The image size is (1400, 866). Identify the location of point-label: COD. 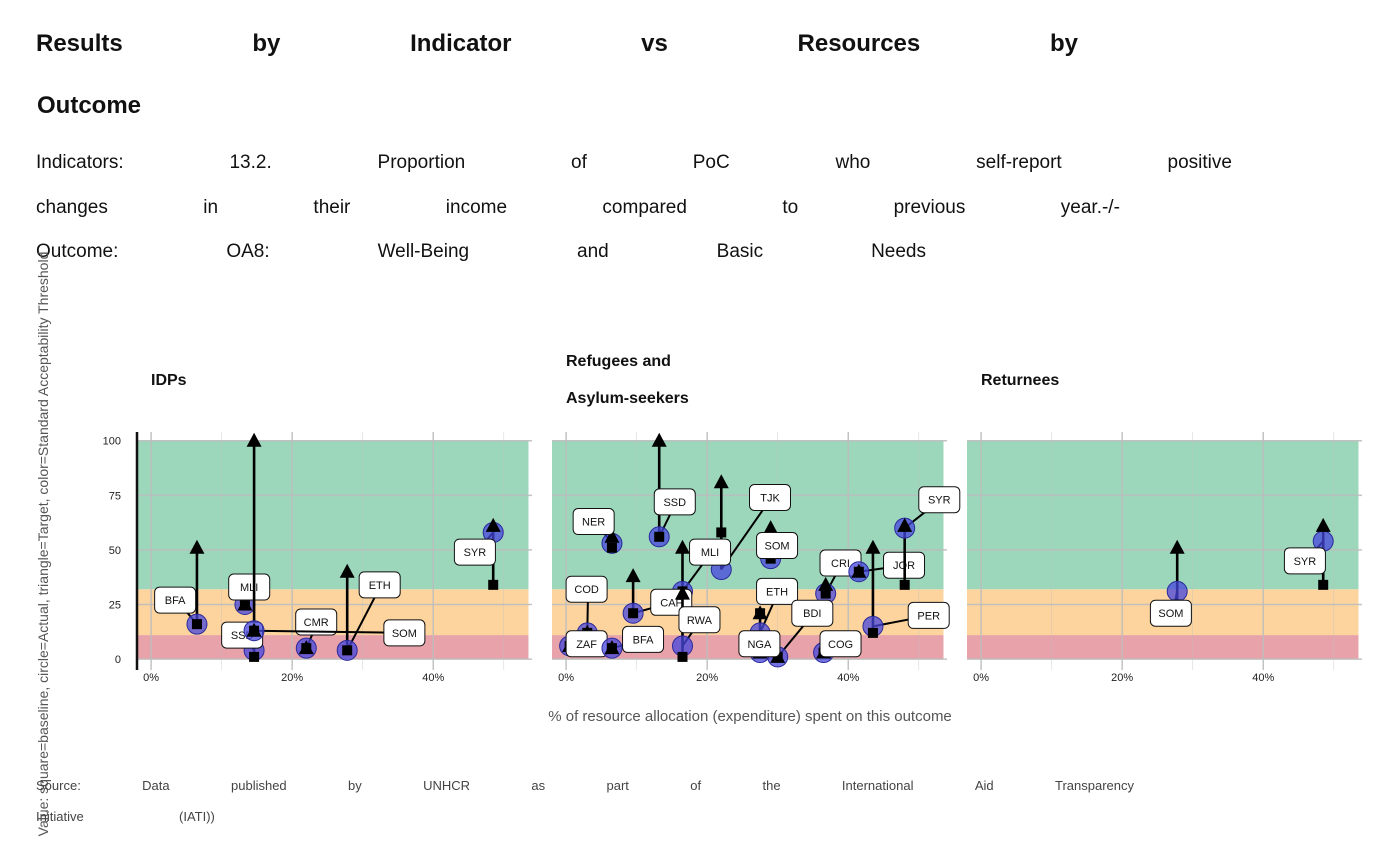
(586, 590).